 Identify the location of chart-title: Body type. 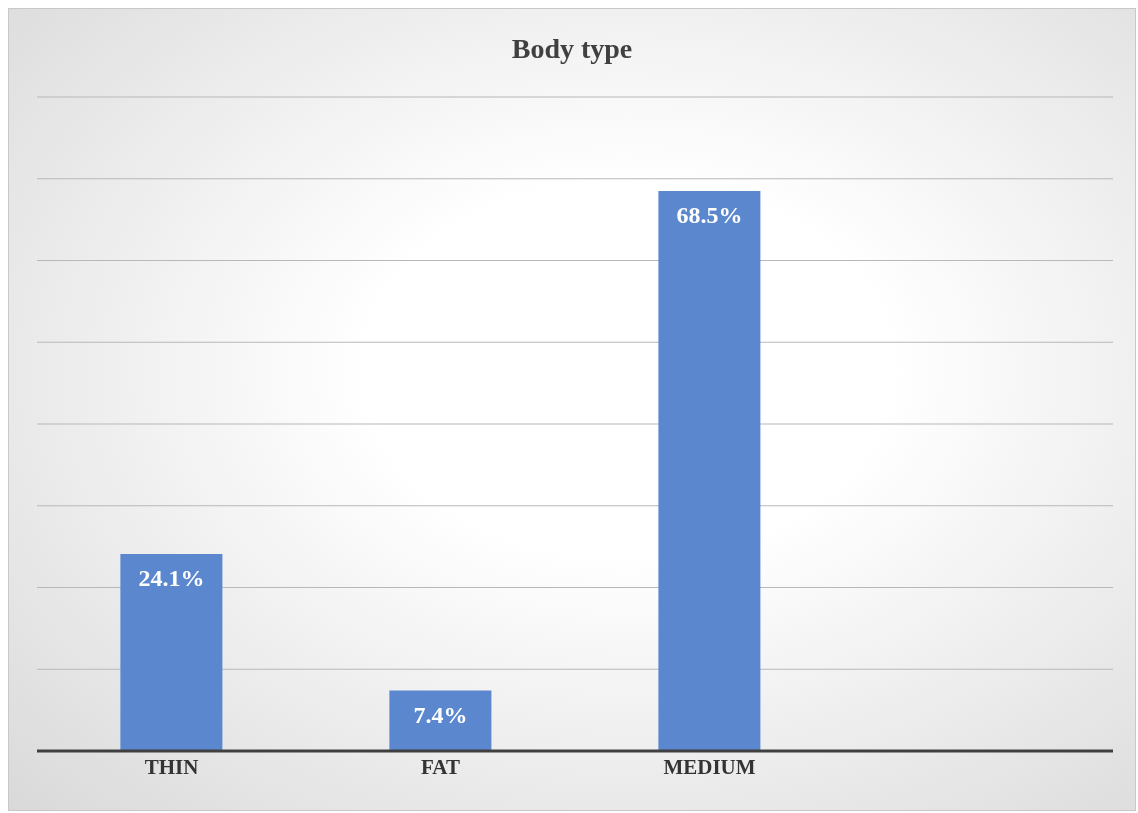
(572, 49).